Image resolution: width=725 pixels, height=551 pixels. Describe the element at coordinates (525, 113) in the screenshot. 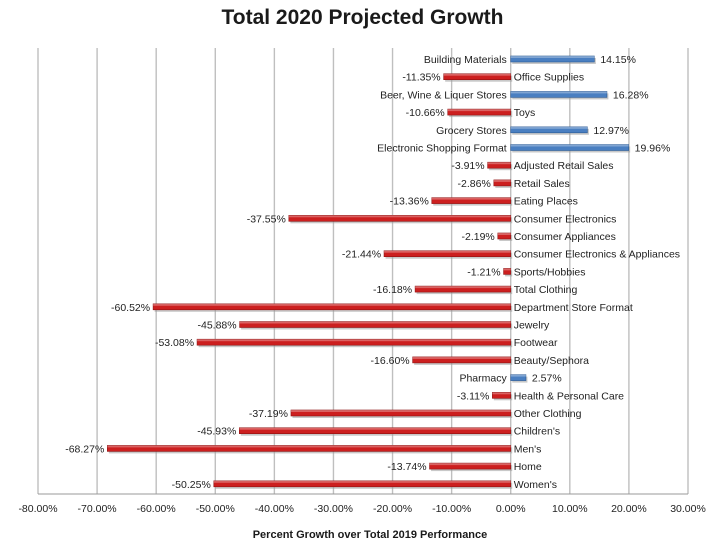

I see `category-label: Toys` at that location.